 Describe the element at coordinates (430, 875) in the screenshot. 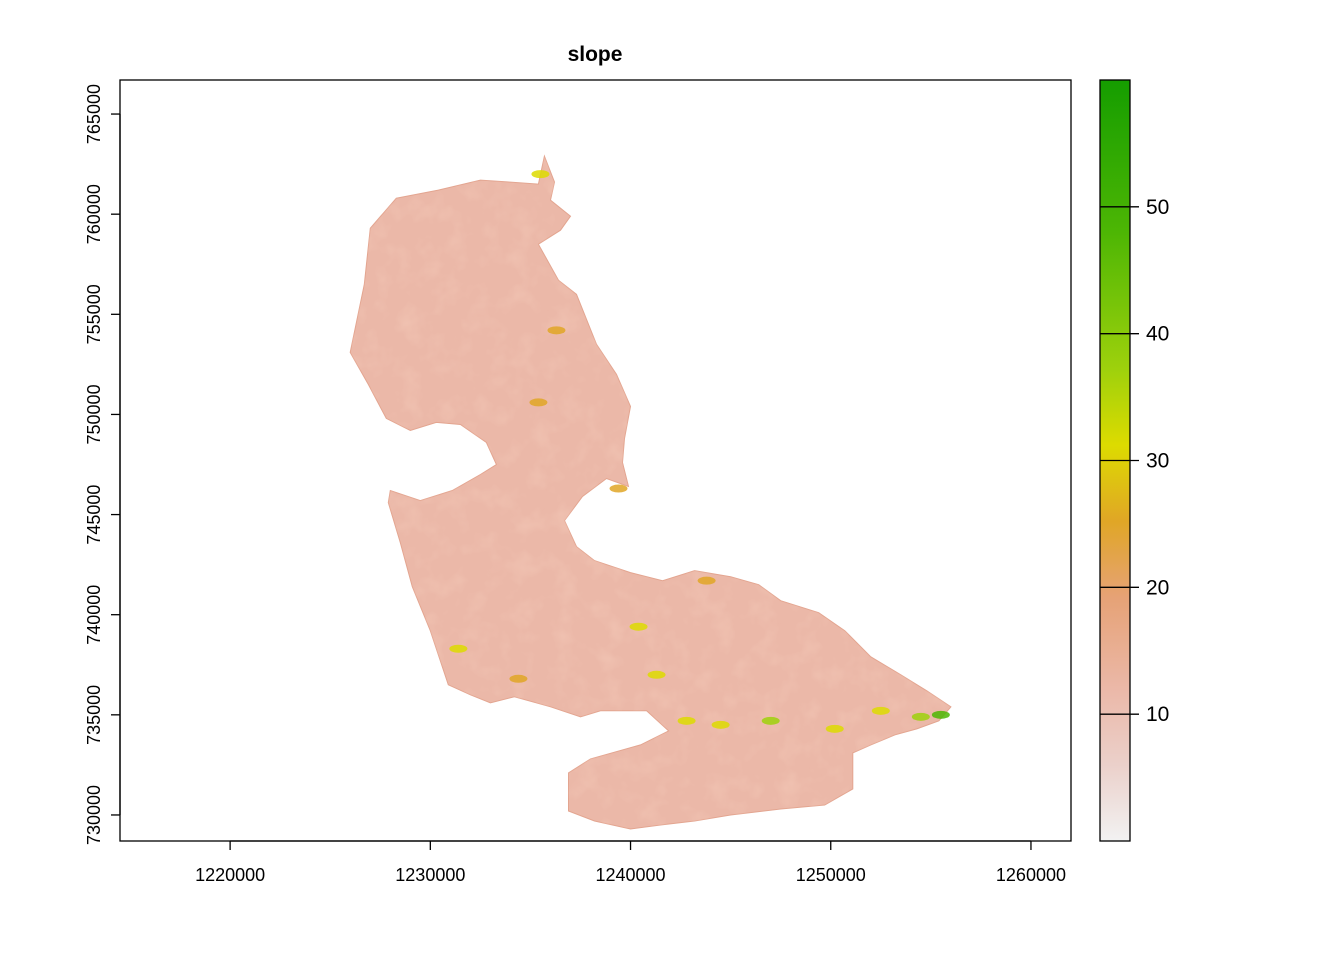

I see `x-tick-label: 1230000` at that location.